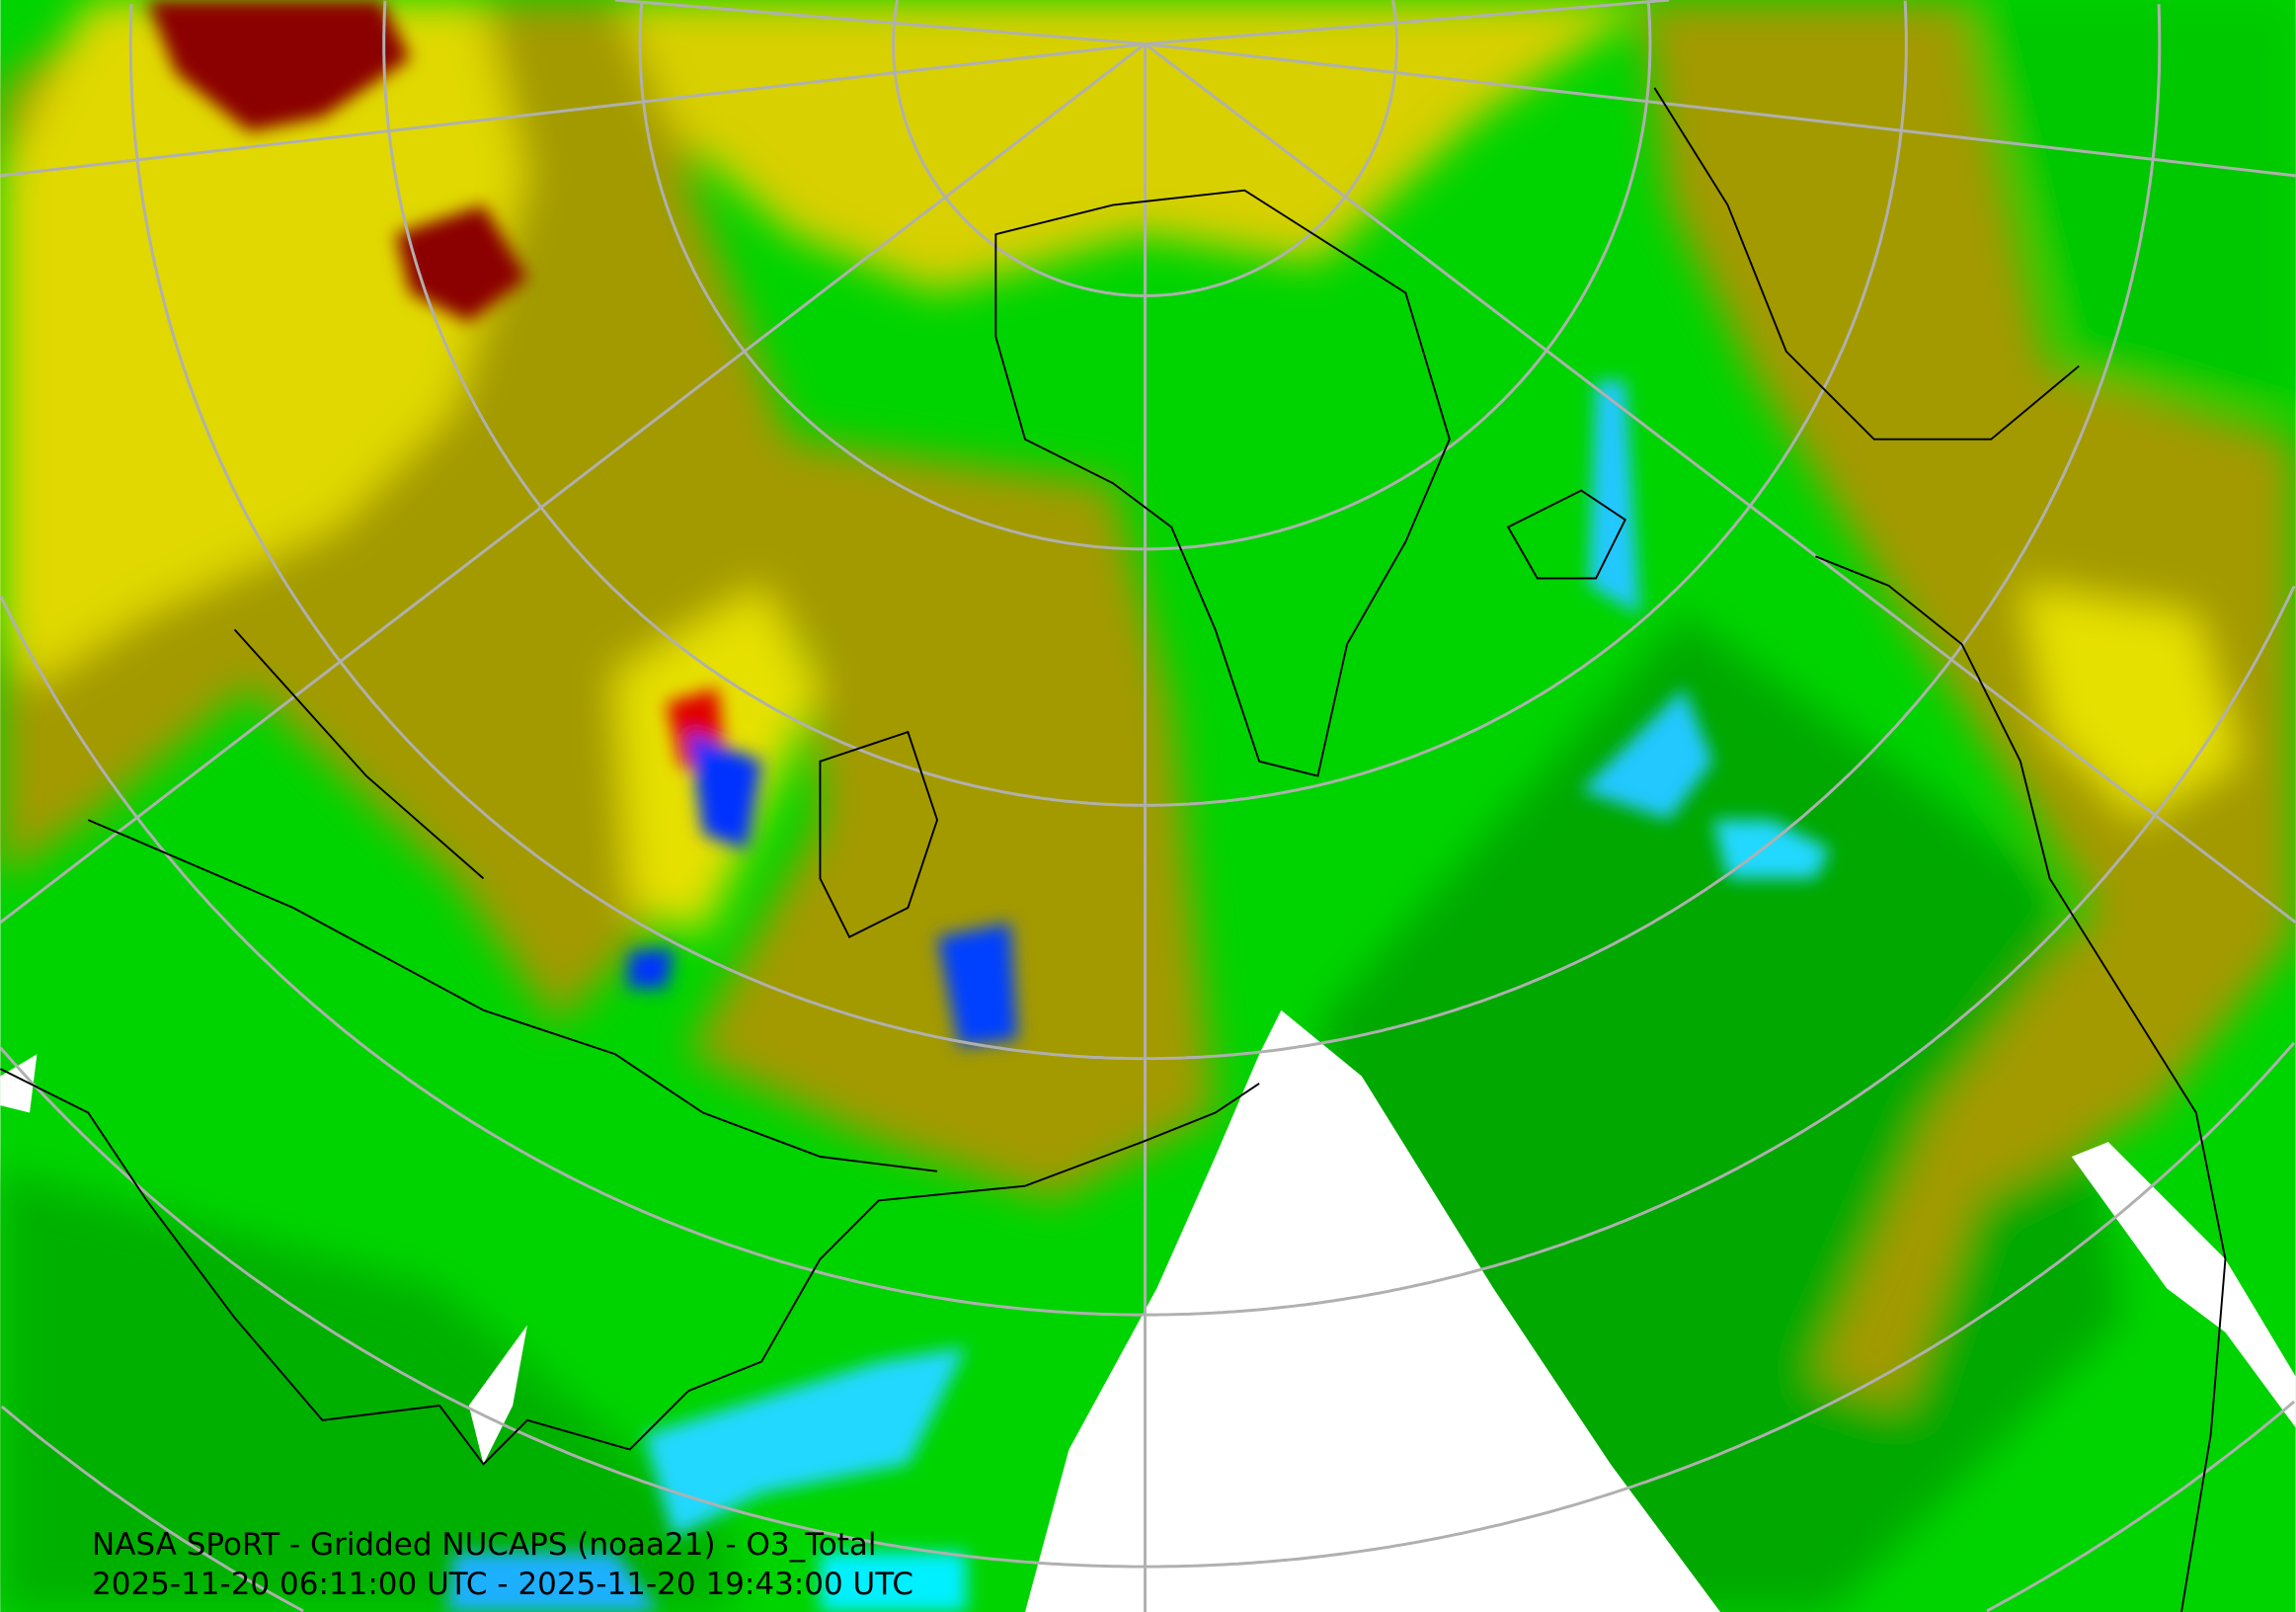  Describe the element at coordinates (367, 1391) in the screenshot. I see `dark-green-region` at that location.